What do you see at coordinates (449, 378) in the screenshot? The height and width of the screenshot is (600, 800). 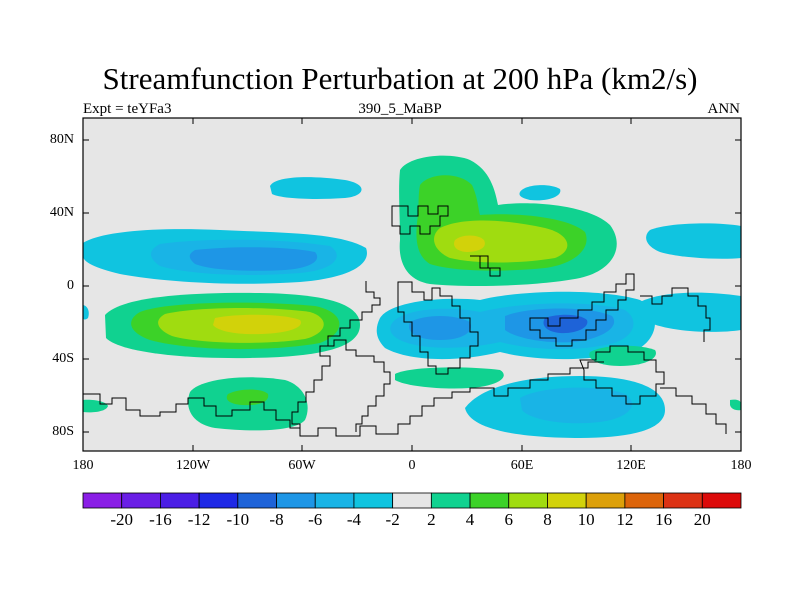 I see `contour-positive-south-atlantic` at bounding box center [449, 378].